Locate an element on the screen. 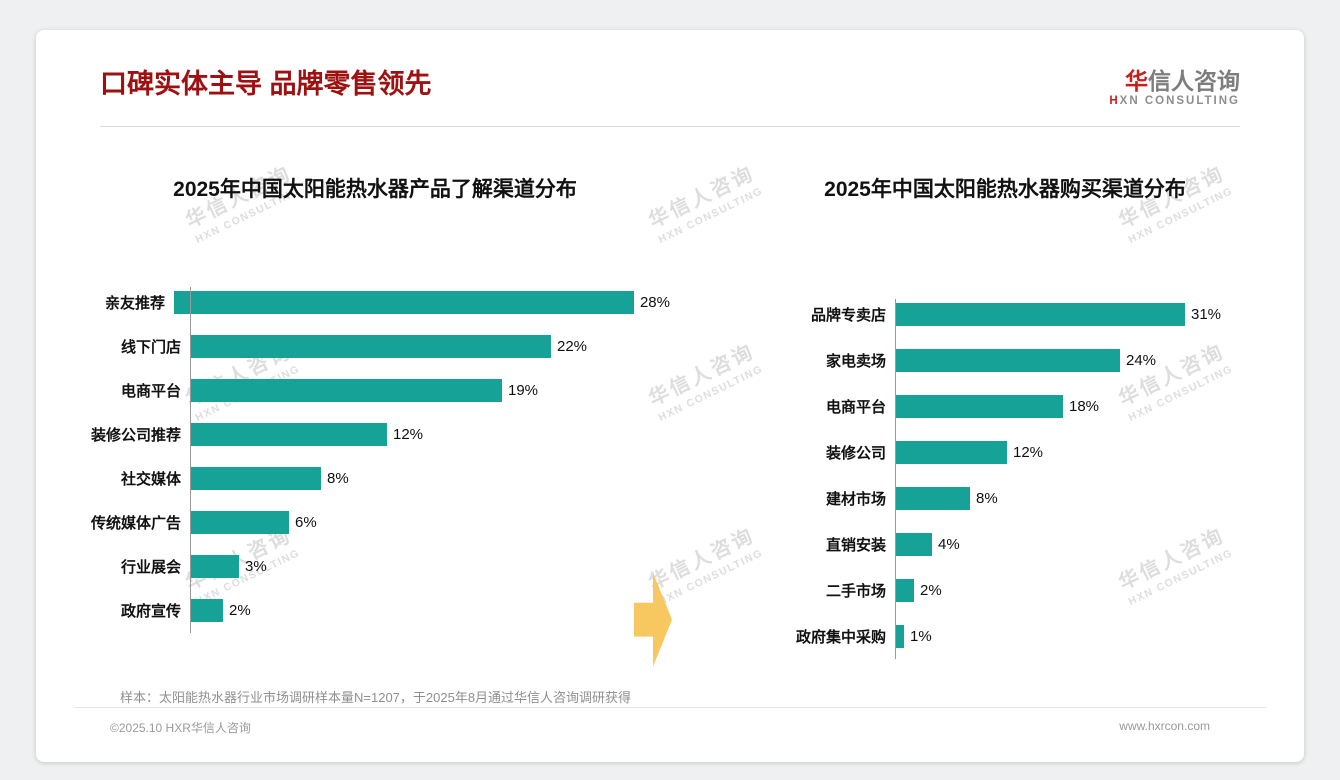 The width and height of the screenshot is (1340, 780). chart-row: 传统媒体广告 6% is located at coordinates (375, 523).